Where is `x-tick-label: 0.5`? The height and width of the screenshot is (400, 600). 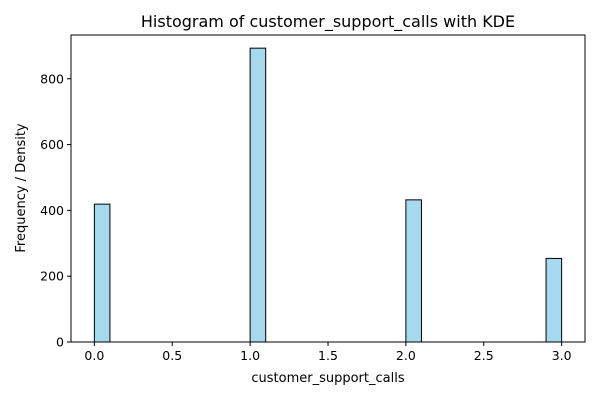
x-tick-label: 0.5 is located at coordinates (172, 355).